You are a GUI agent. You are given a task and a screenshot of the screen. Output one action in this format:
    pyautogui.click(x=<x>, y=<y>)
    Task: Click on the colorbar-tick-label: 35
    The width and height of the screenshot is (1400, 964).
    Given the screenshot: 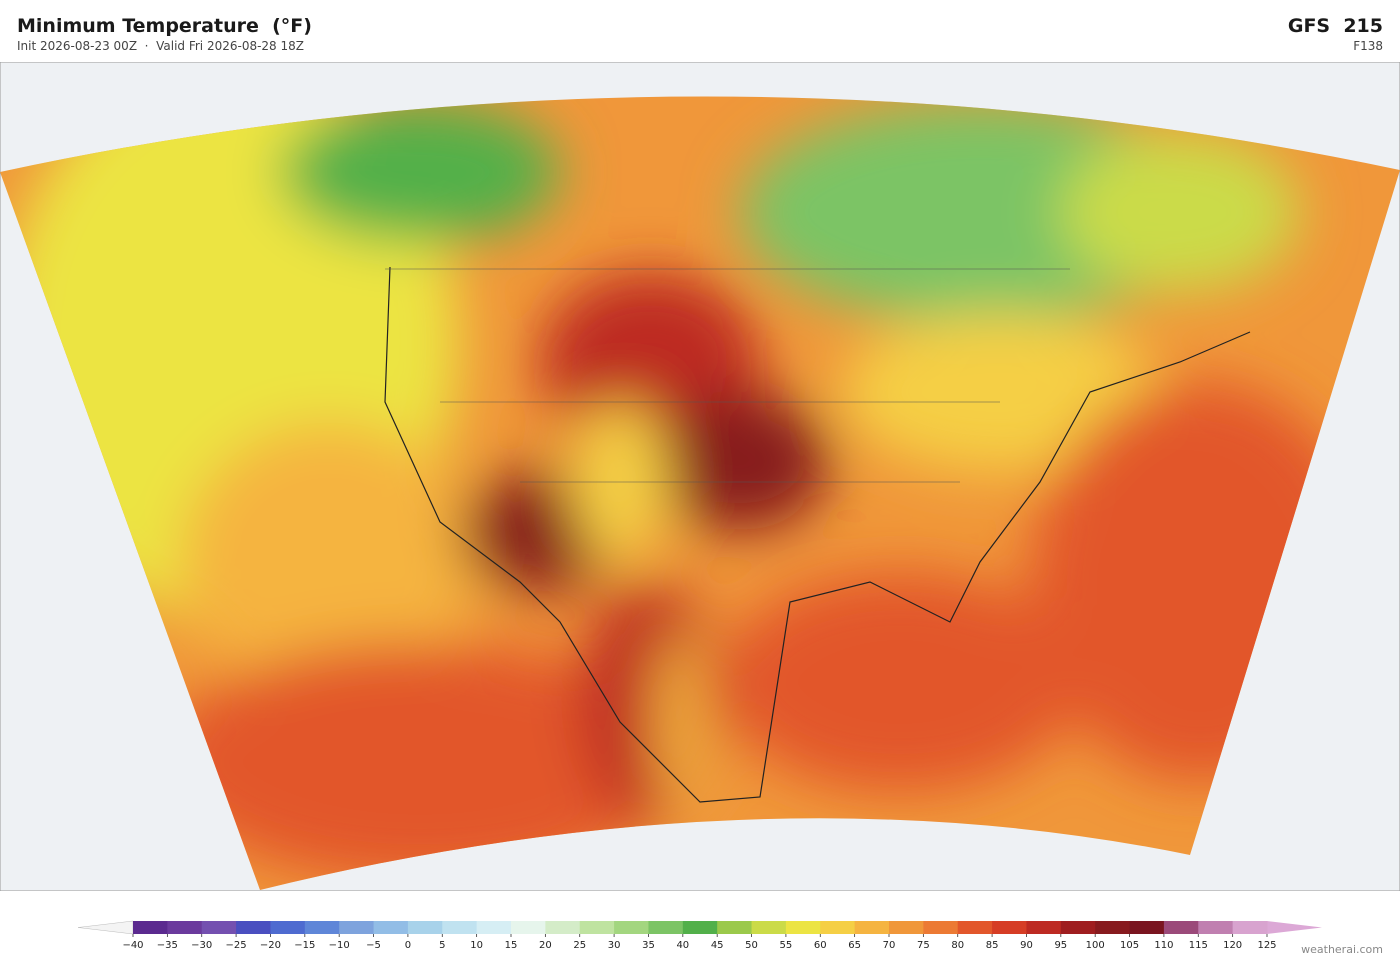 What is the action you would take?
    pyautogui.click(x=648, y=945)
    